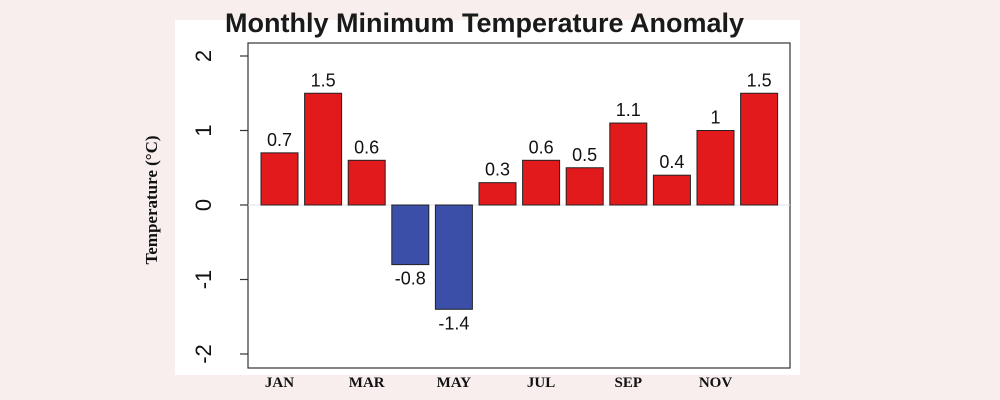 The width and height of the screenshot is (1000, 400). I want to click on bar-jun, so click(497, 194).